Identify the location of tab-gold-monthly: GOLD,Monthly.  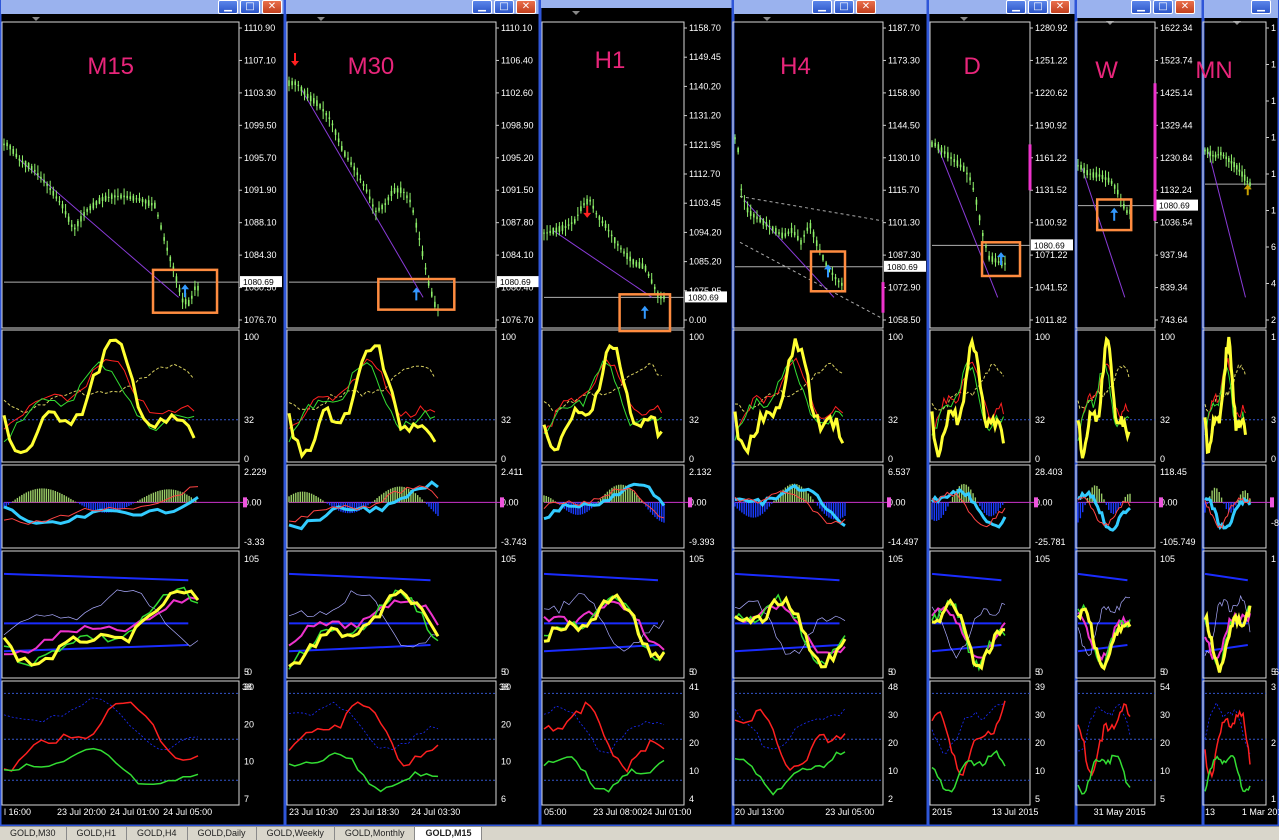
(375, 833).